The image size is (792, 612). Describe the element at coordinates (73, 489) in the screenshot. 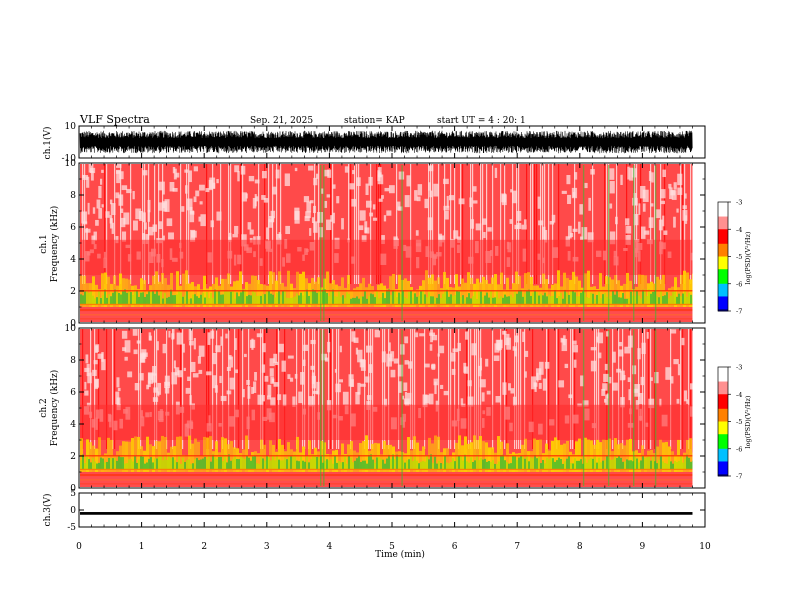

I see `y-tick-label: 0` at that location.